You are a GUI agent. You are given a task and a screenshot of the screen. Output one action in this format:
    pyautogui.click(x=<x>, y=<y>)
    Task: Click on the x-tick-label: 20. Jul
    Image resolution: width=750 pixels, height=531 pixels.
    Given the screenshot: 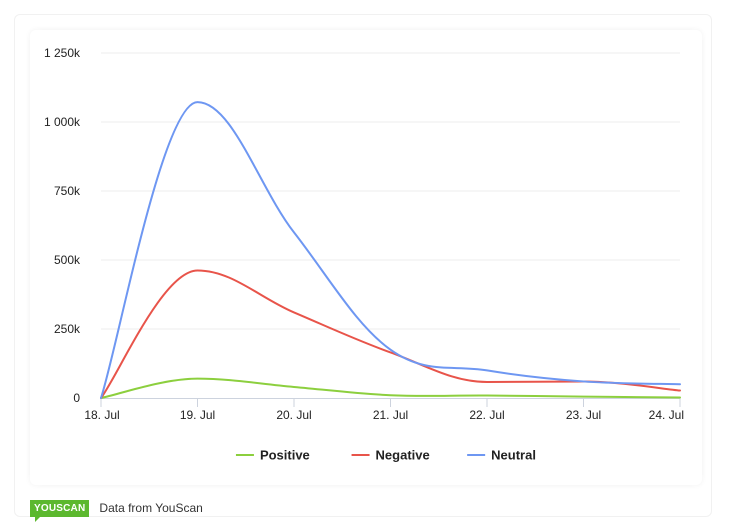 What is the action you would take?
    pyautogui.click(x=293, y=415)
    